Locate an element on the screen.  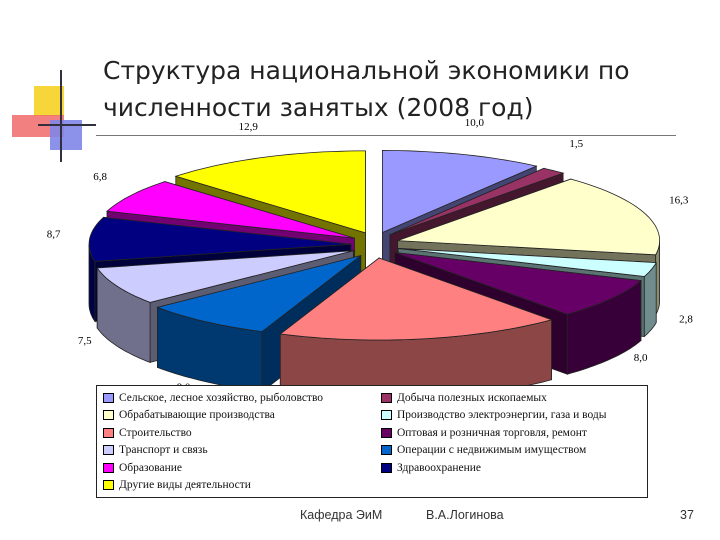
decor-yellow-square is located at coordinates (49, 101).